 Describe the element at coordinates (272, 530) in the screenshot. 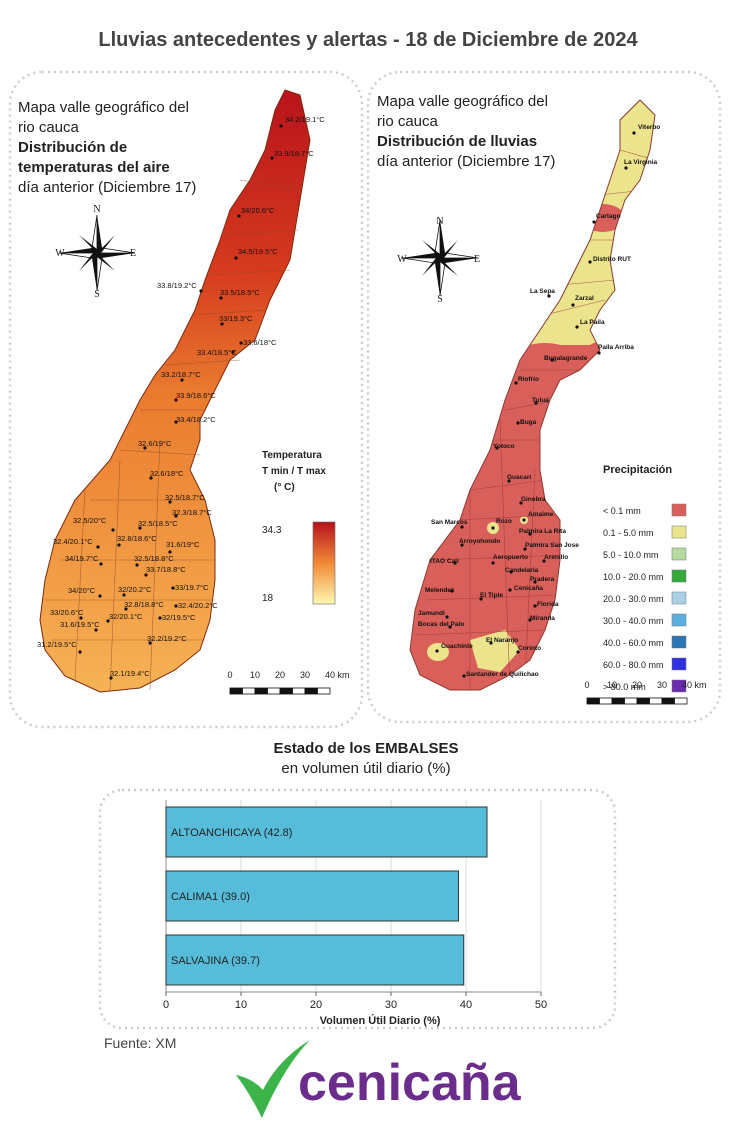

I see `color-bar-max: 34.3` at that location.